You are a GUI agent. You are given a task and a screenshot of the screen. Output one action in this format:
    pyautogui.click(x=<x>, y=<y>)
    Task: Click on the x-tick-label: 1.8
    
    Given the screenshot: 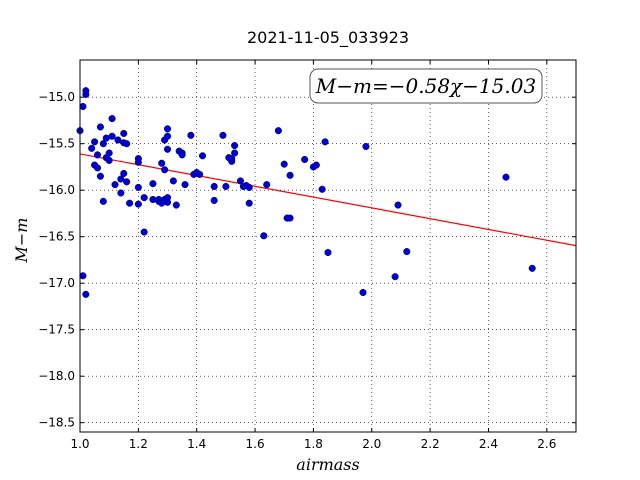 What is the action you would take?
    pyautogui.click(x=313, y=444)
    